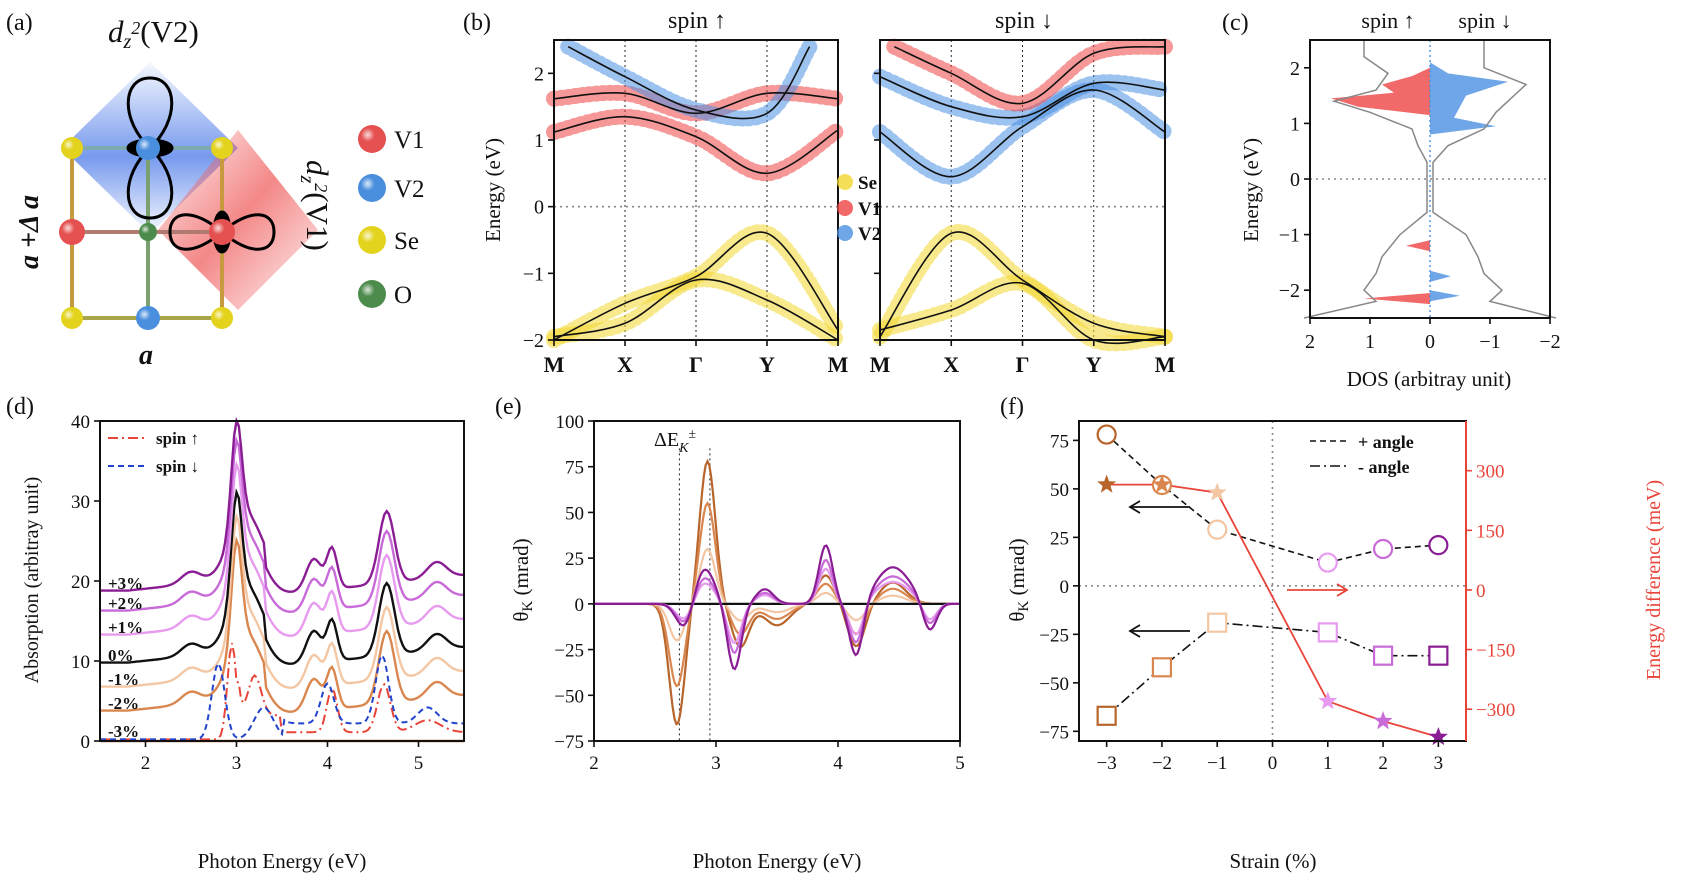  I want to click on strain-label: 0%, so click(121, 655).